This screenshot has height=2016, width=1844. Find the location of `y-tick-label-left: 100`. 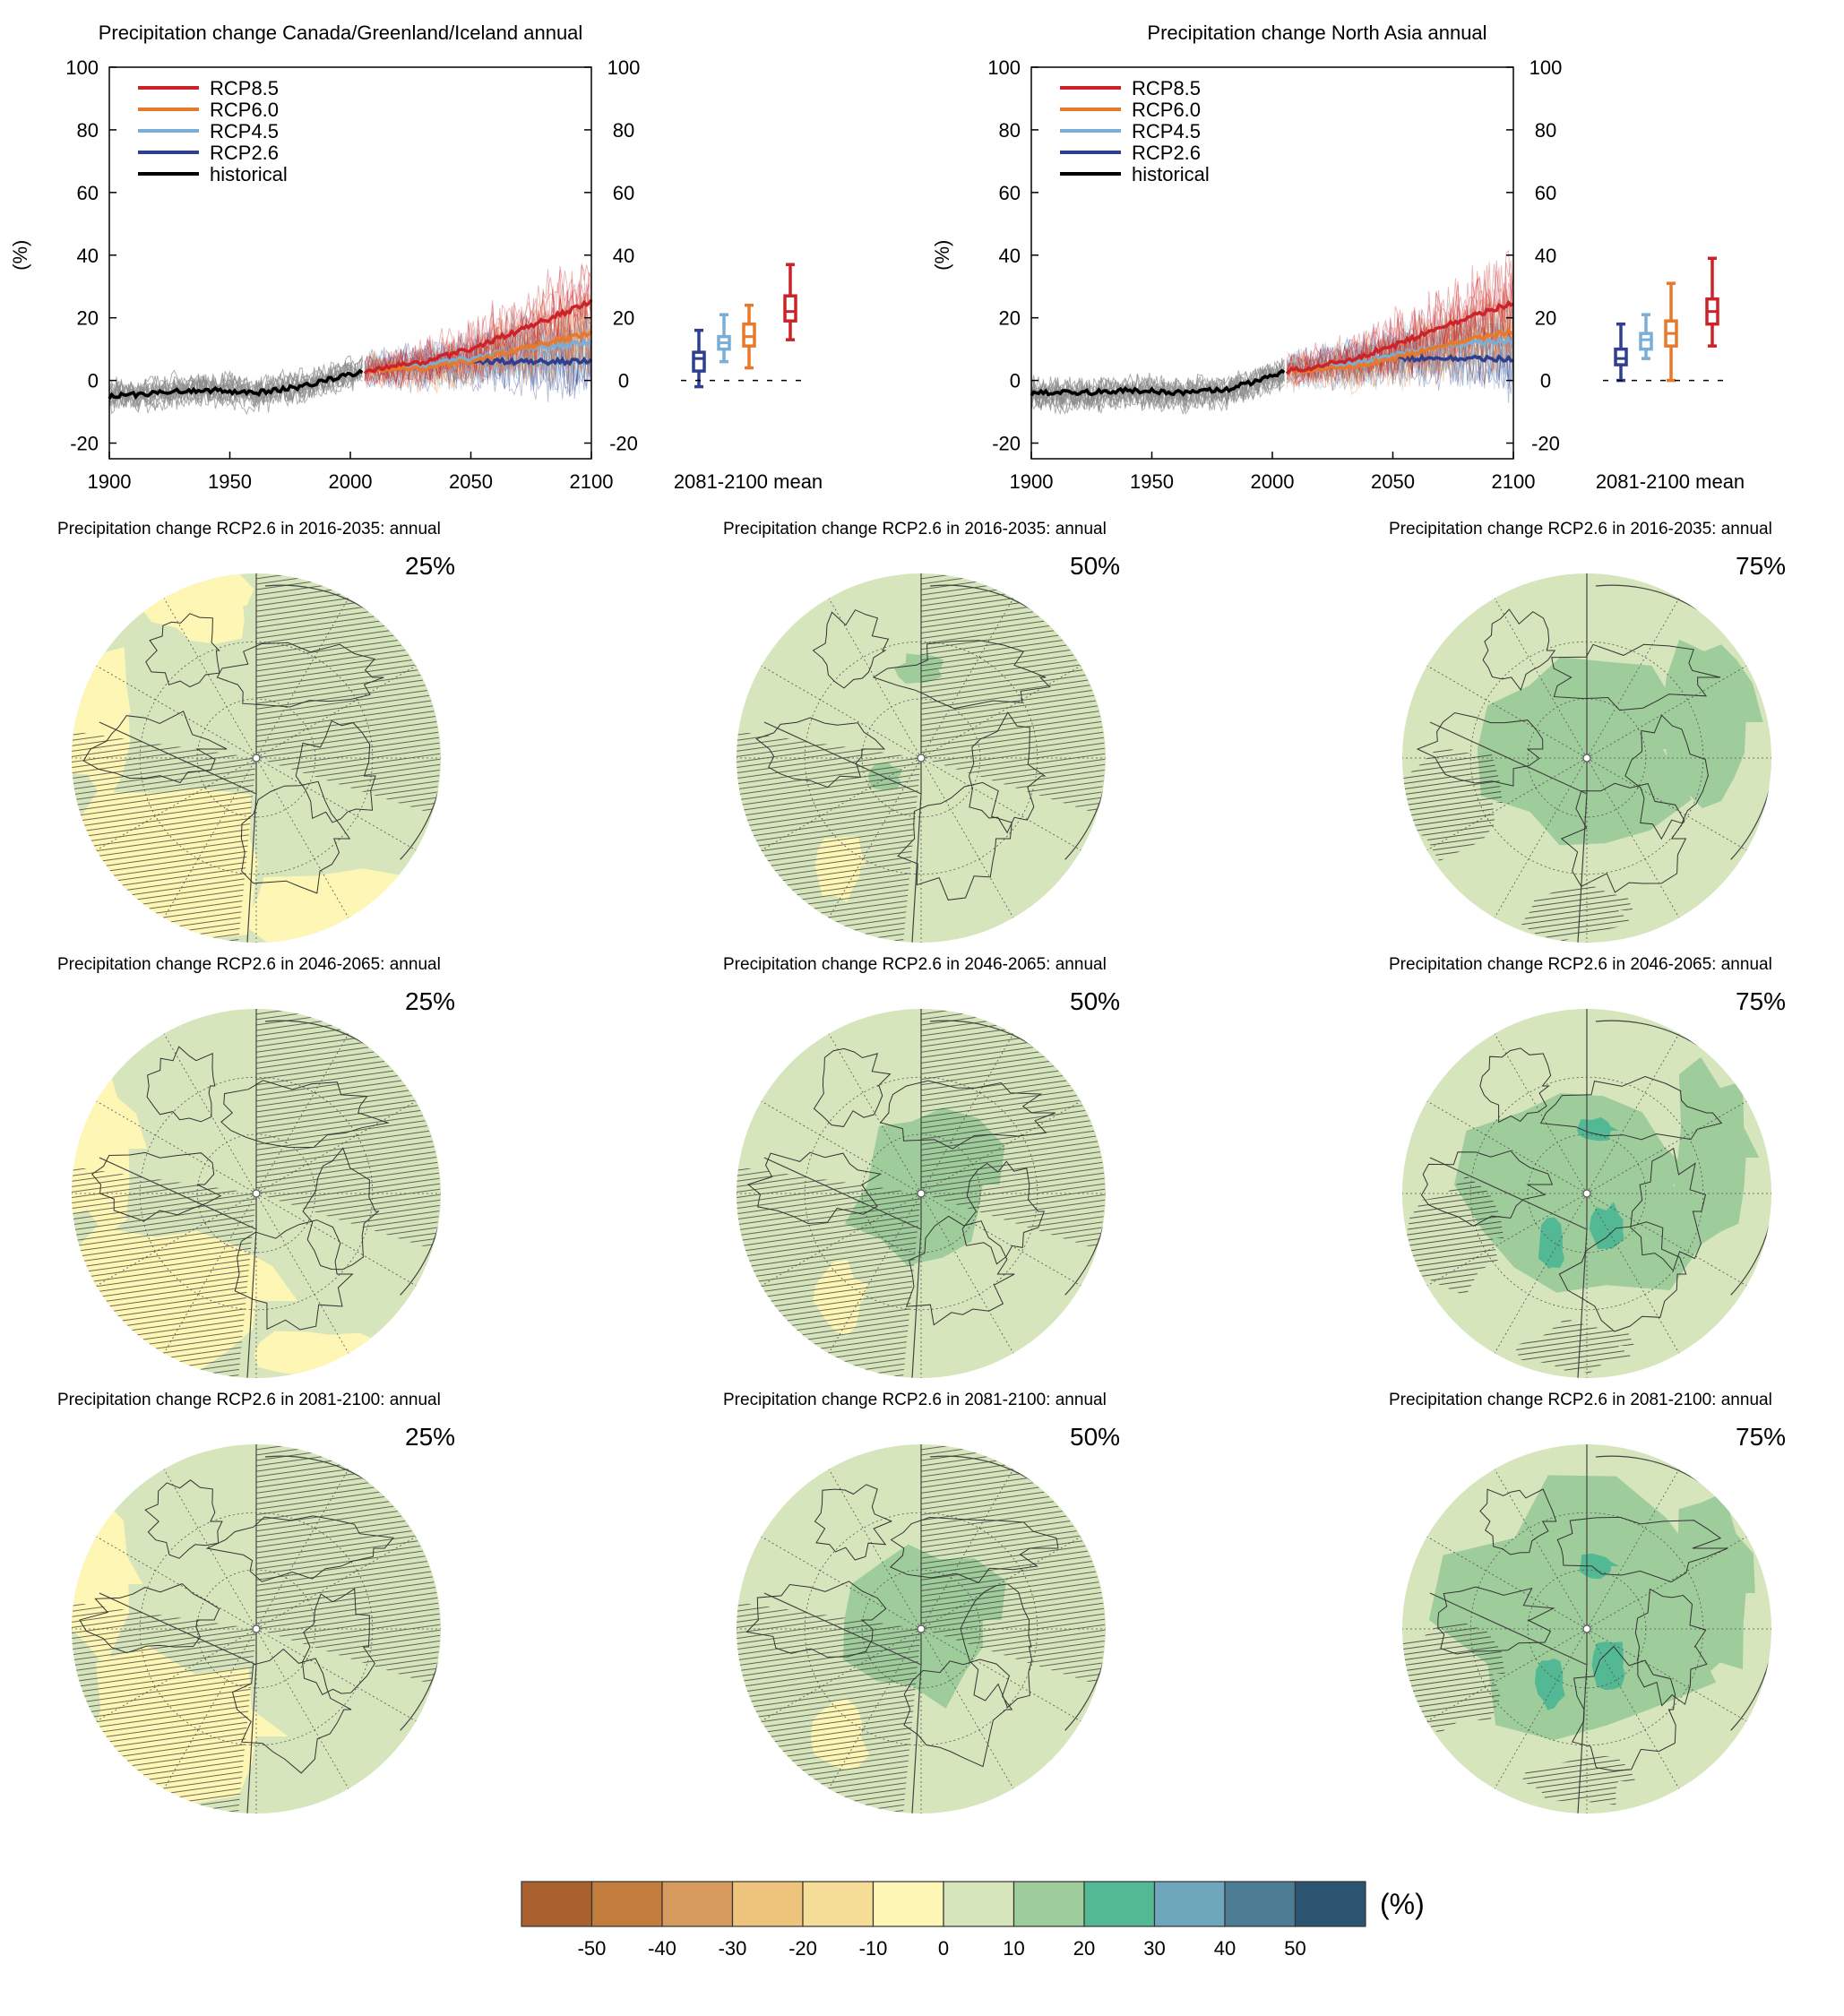

y-tick-label-left: 100 is located at coordinates (1004, 67).